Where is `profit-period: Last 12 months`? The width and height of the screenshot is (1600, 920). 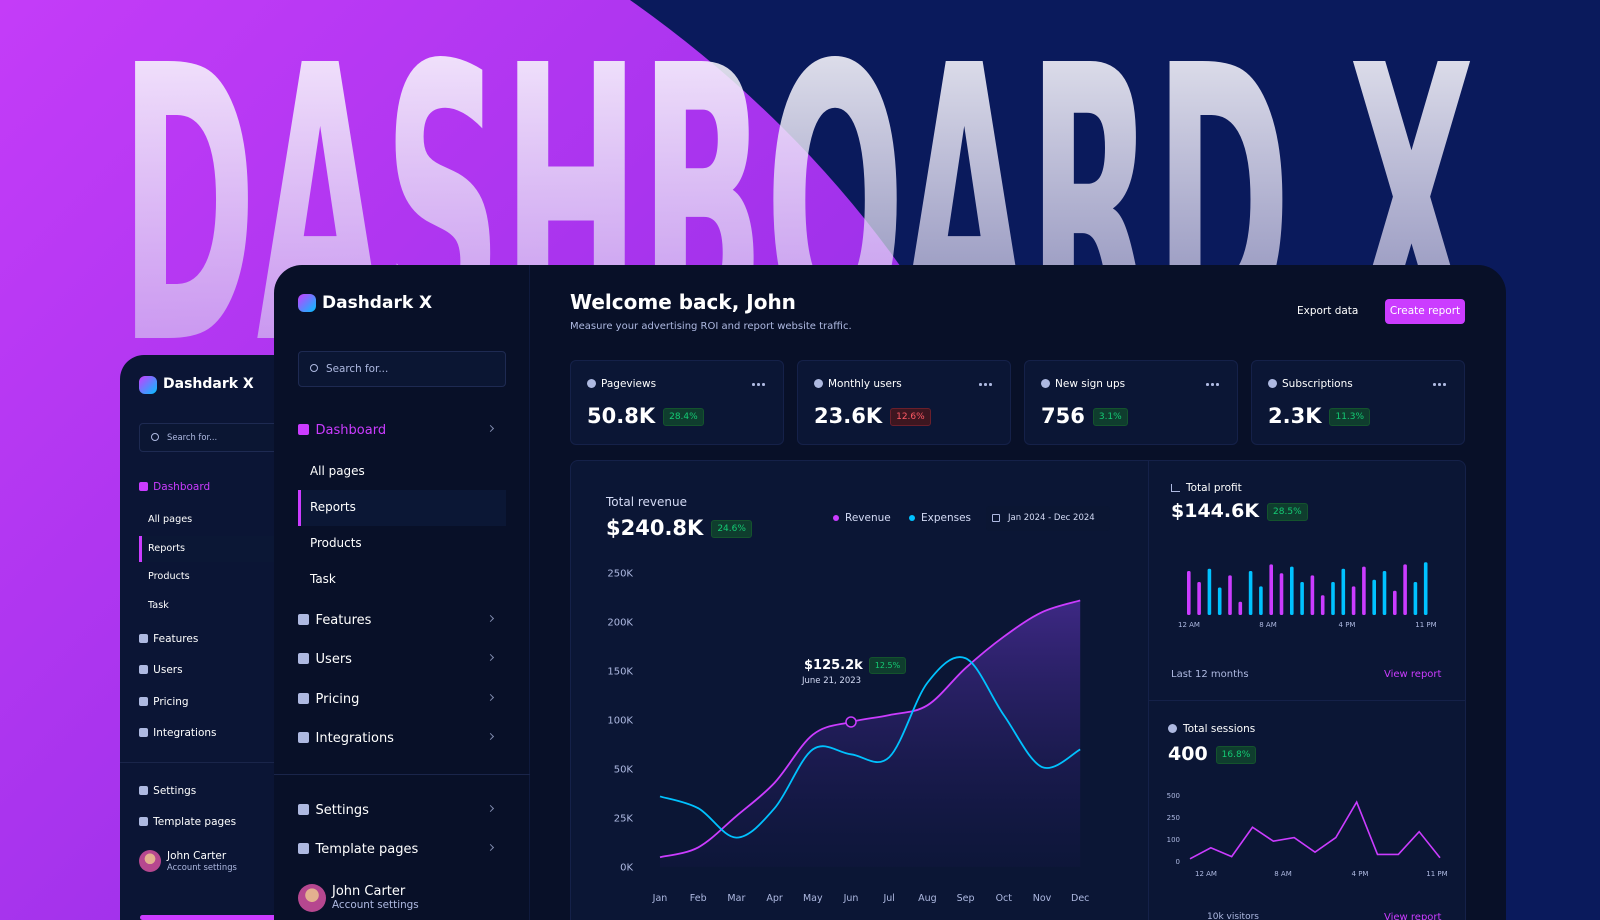 profit-period: Last 12 months is located at coordinates (1210, 674).